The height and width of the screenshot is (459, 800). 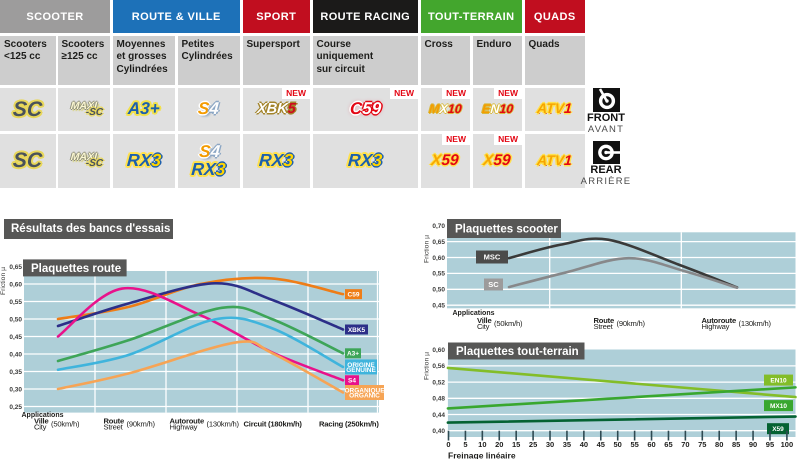 I want to click on column-subheader: Moyennes et grosses Cylindrées, so click(x=143, y=60).